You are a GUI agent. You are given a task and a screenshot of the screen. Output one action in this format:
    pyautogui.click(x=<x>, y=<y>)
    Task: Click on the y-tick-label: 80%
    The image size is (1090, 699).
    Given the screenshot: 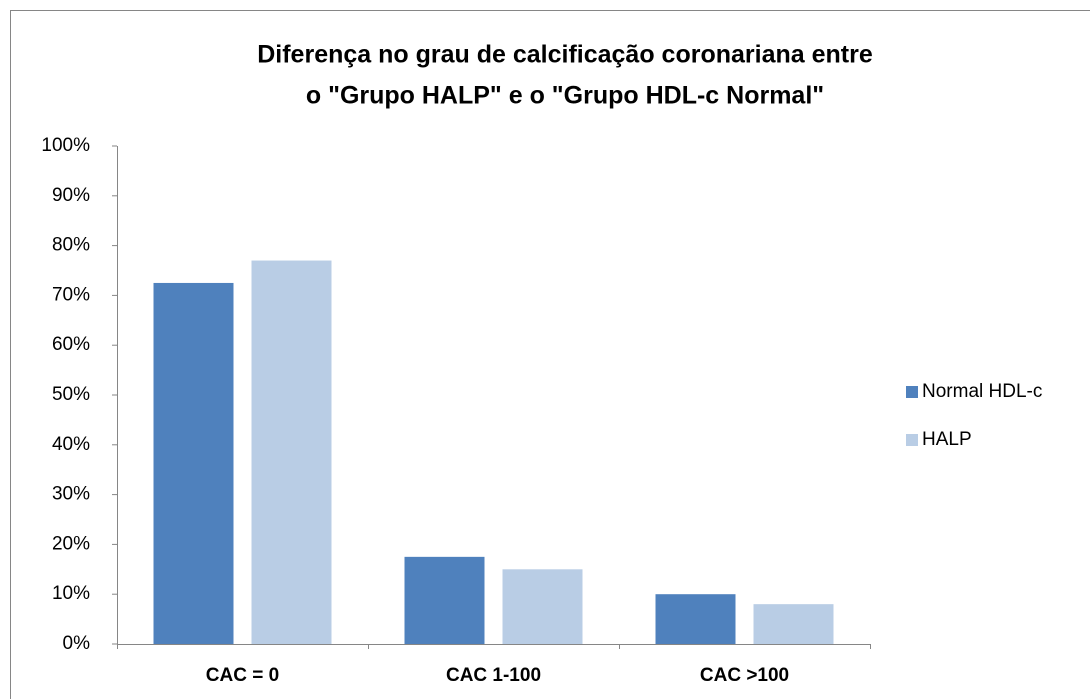 What is the action you would take?
    pyautogui.click(x=71, y=245)
    